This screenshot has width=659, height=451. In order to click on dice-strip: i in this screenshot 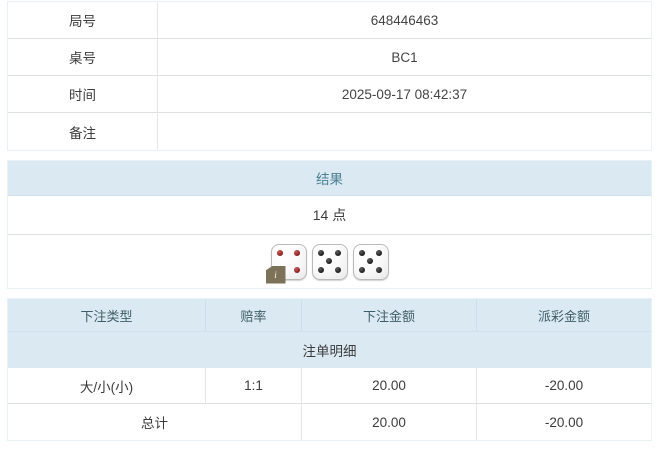, I will do `click(329, 261)`.